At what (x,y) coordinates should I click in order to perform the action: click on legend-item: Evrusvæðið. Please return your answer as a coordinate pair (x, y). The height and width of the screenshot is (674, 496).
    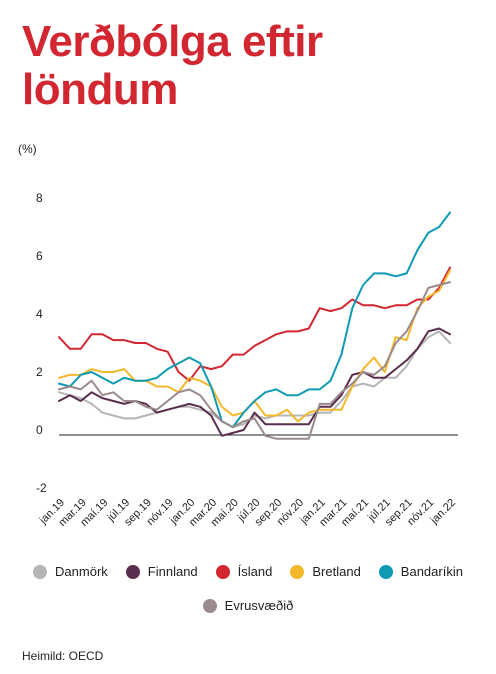
    Looking at the image, I should click on (248, 605).